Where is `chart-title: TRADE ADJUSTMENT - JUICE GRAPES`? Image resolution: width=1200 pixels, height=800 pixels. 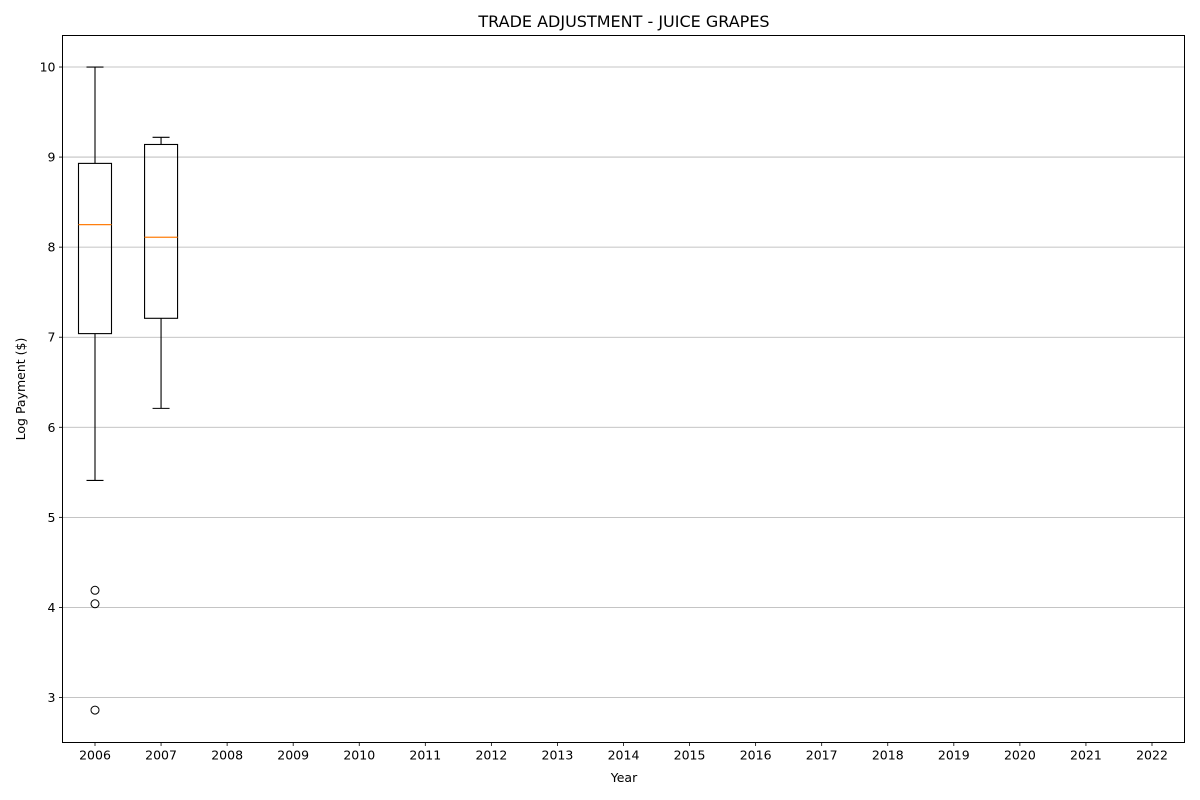
chart-title: TRADE ADJUSTMENT - JUICE GRAPES is located at coordinates (623, 21).